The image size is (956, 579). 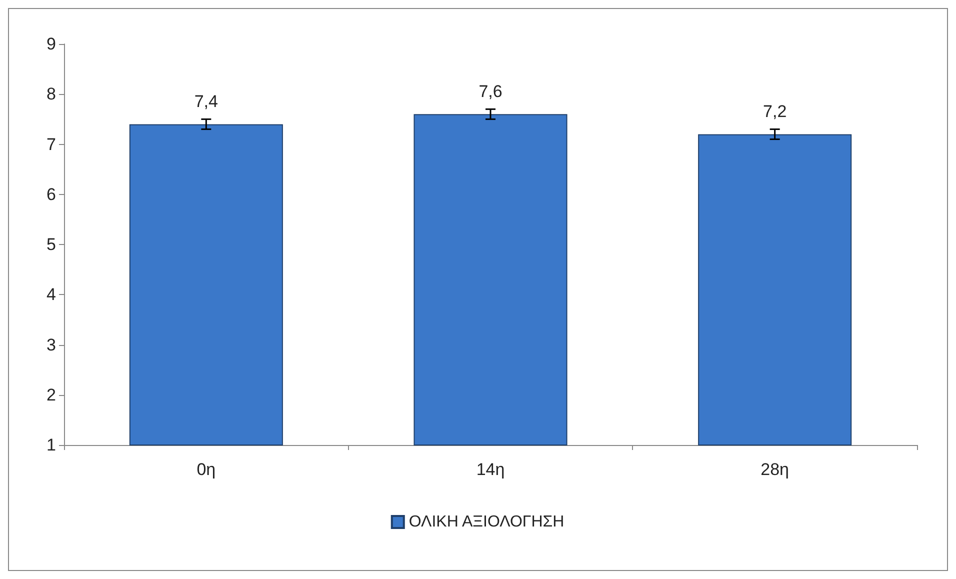 What do you see at coordinates (775, 112) in the screenshot?
I see `data-label: 7,2` at bounding box center [775, 112].